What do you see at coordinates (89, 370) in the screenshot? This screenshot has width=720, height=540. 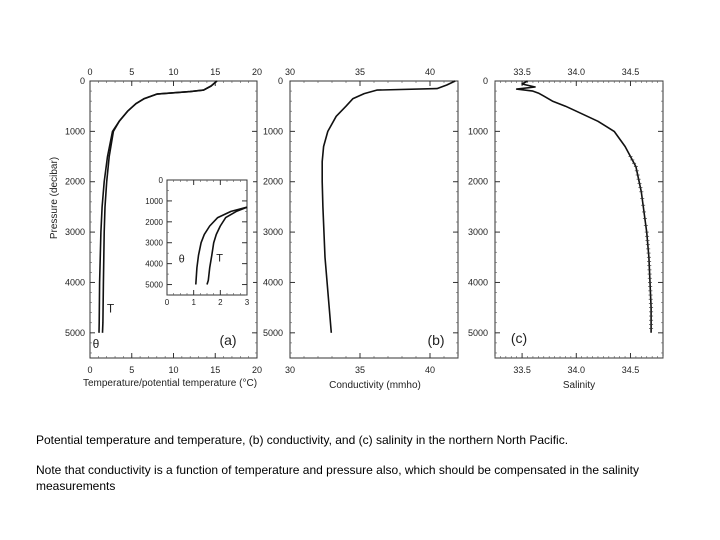 I see `panel-a-xtick-label-bottom: 0` at bounding box center [89, 370].